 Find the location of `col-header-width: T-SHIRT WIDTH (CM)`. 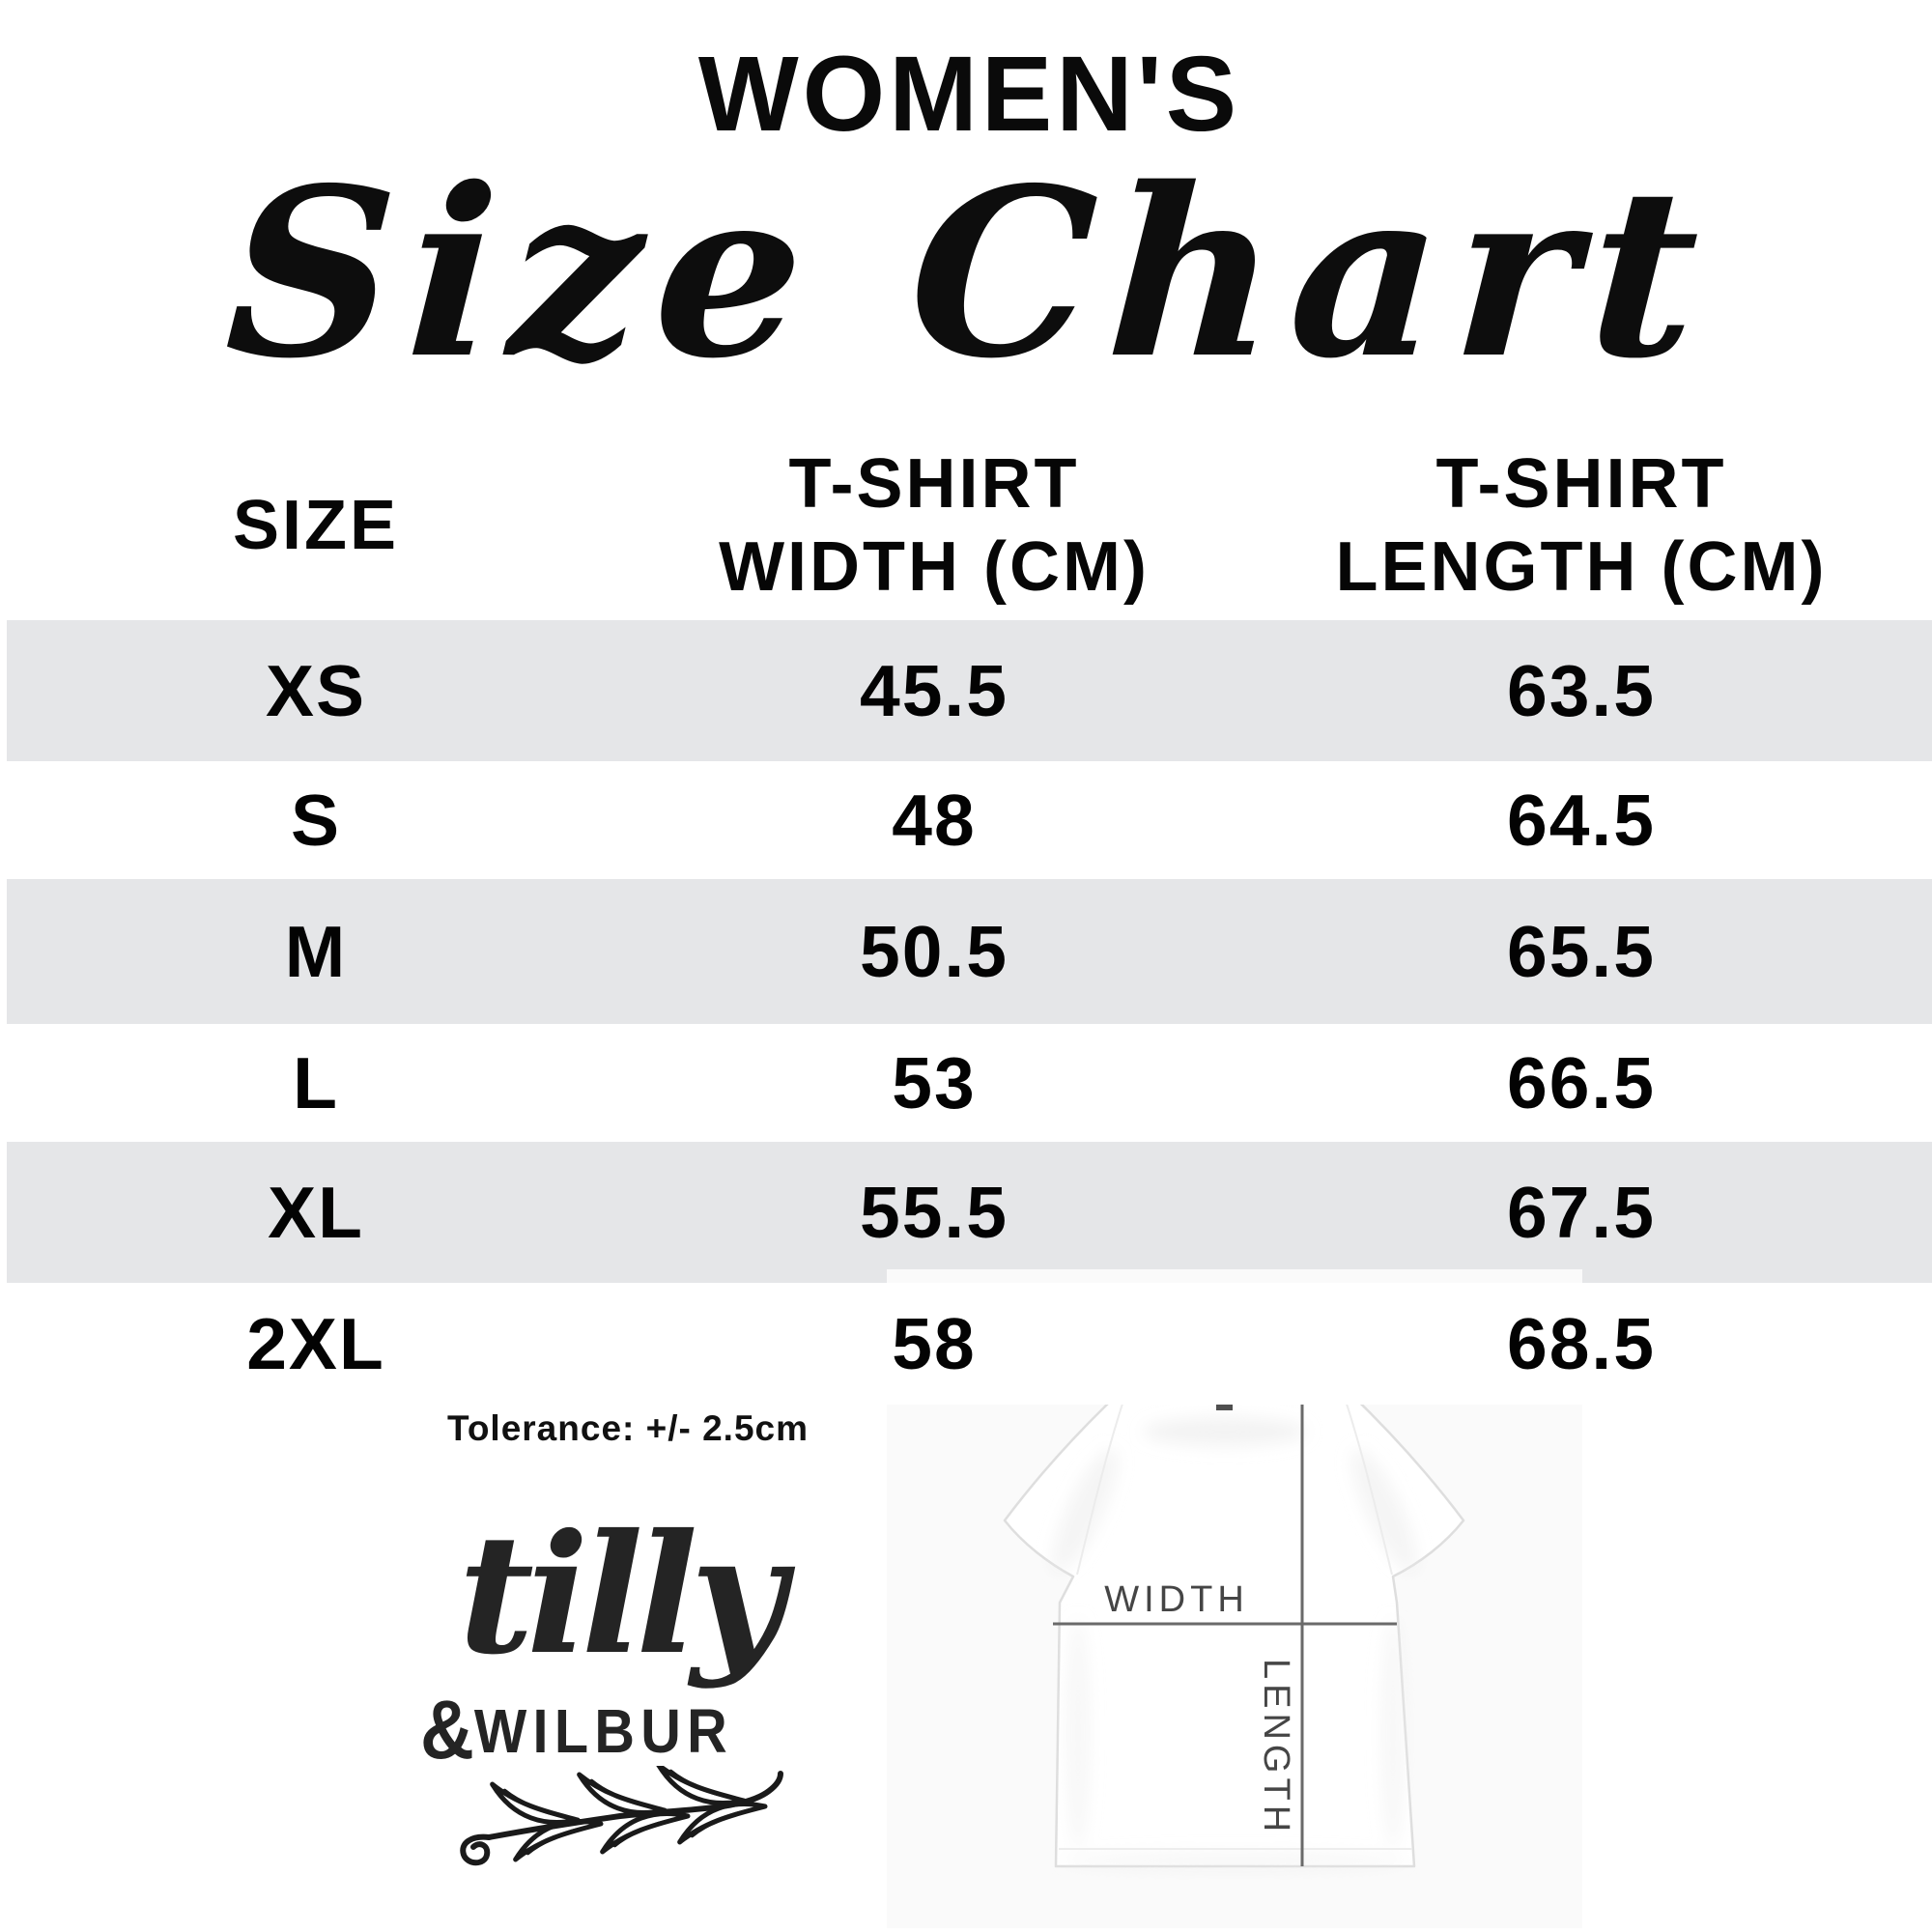

col-header-width: T-SHIRT WIDTH (CM) is located at coordinates (934, 525).